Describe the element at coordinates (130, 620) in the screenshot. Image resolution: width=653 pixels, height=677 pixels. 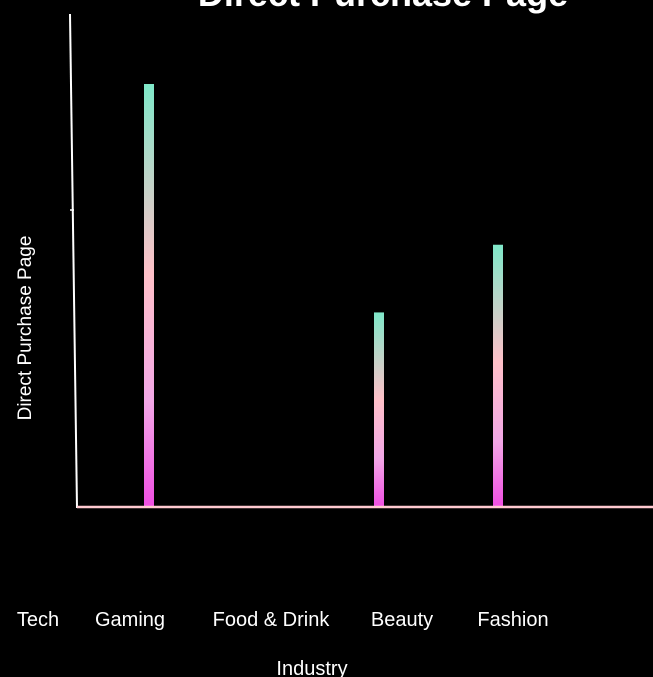
I see `x-tick-label: Gaming` at that location.